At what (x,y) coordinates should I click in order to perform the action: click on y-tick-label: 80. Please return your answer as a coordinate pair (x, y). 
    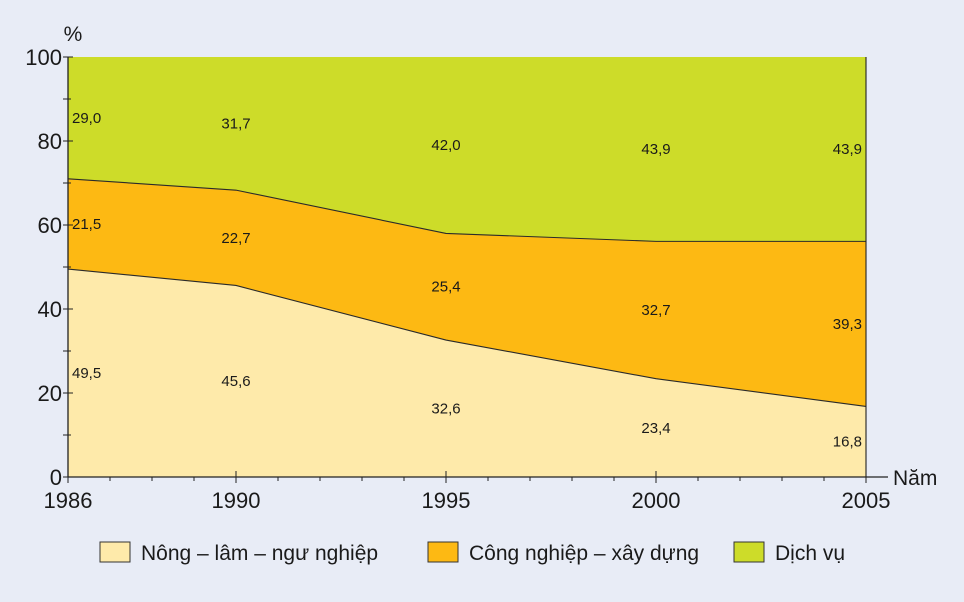
    Looking at the image, I should click on (50, 141).